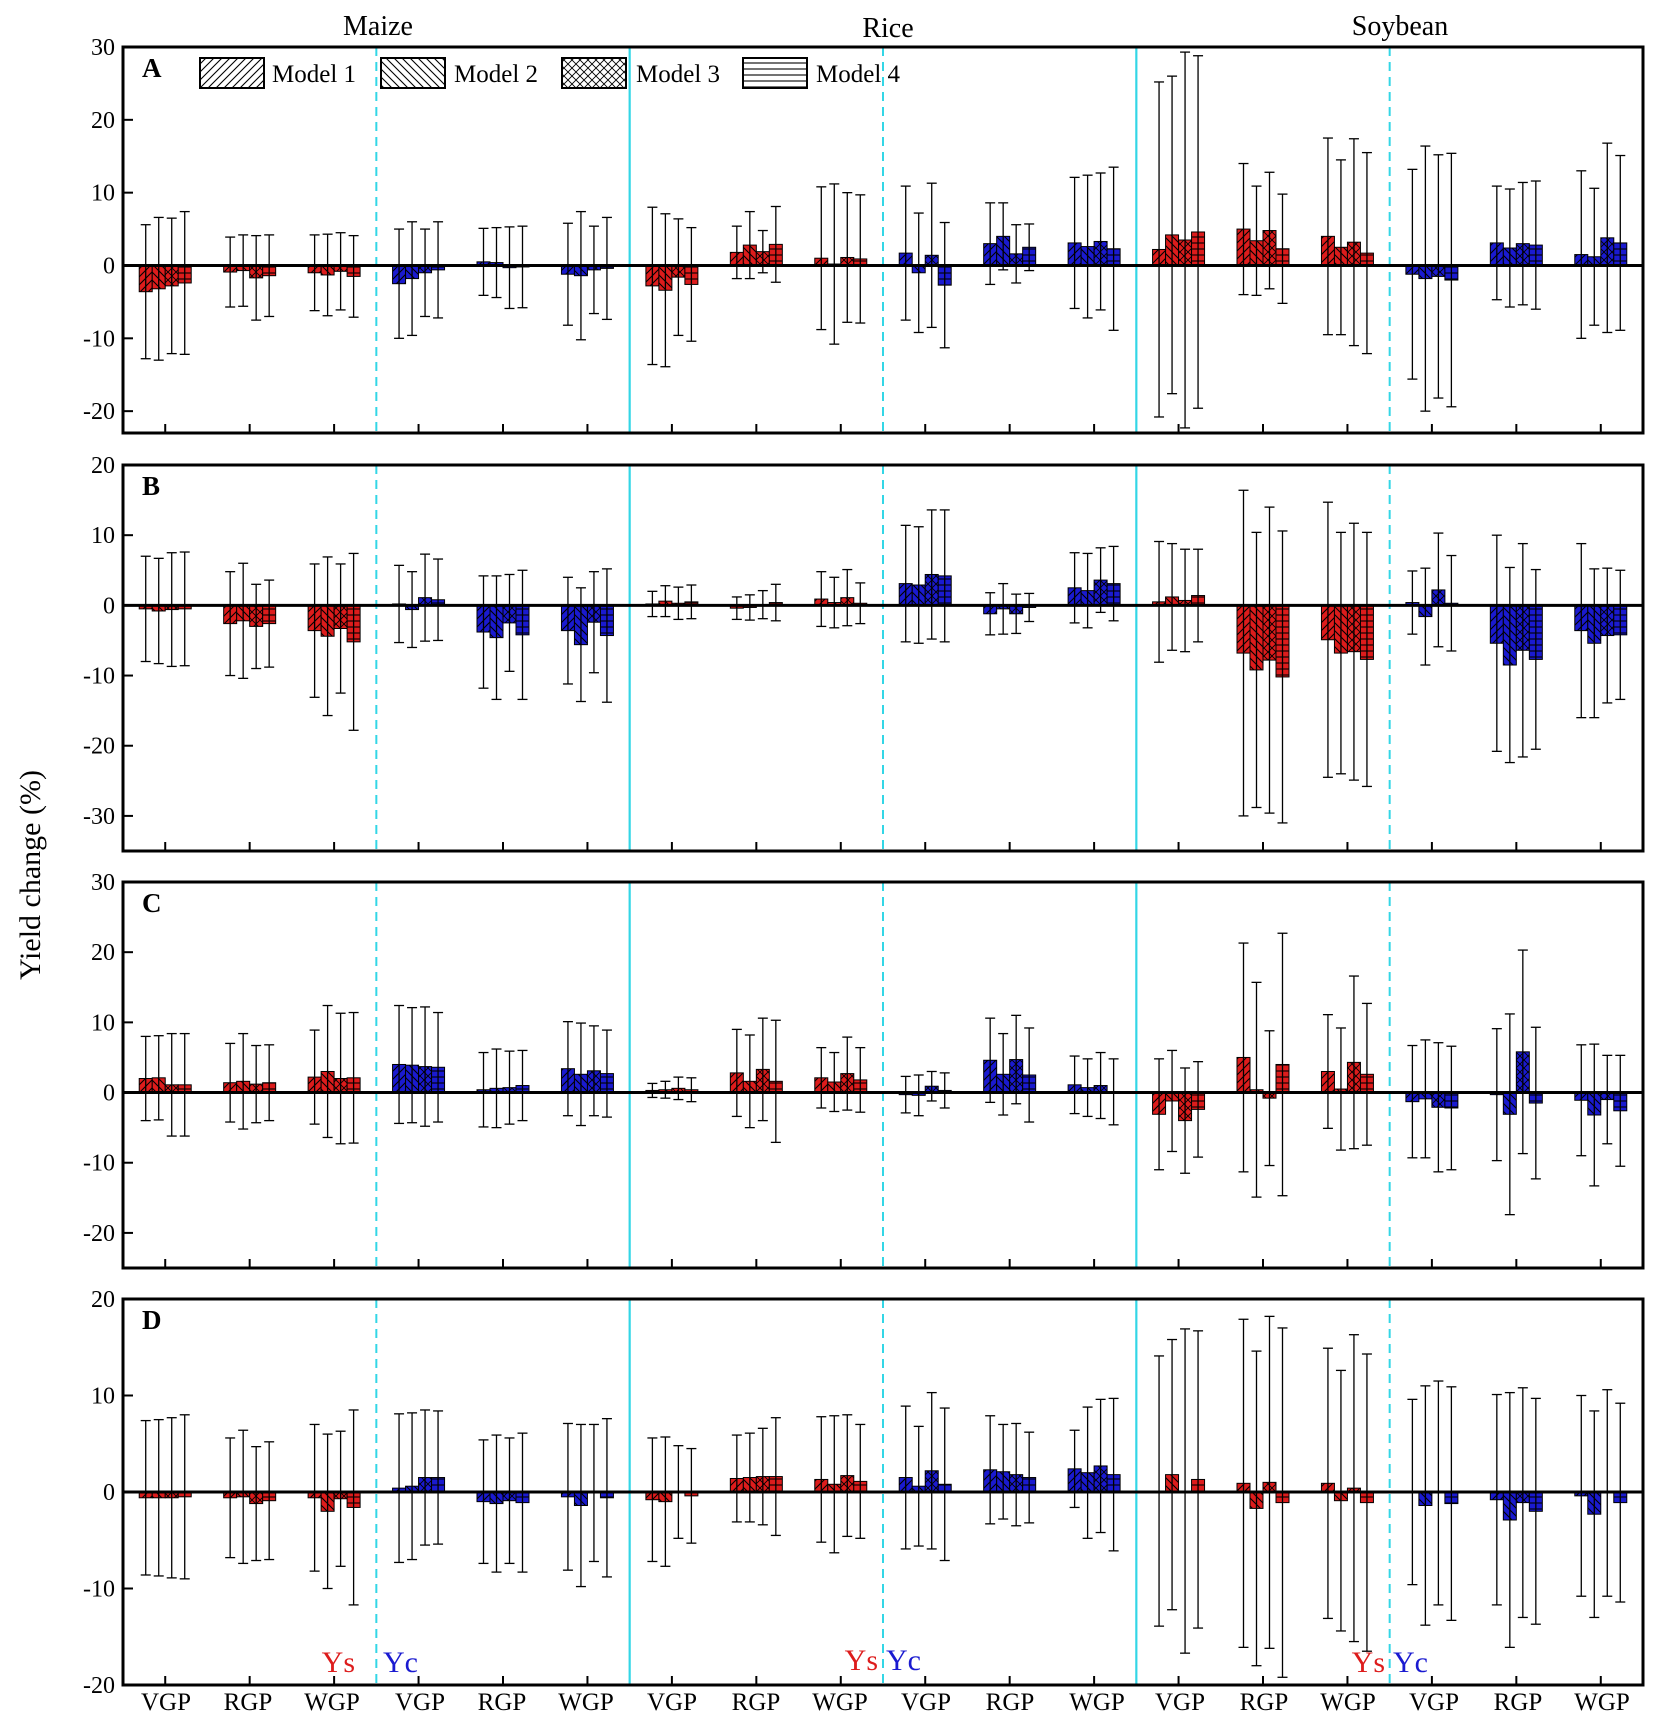 The width and height of the screenshot is (1654, 1718). I want to click on panel-label: D, so click(152, 1320).